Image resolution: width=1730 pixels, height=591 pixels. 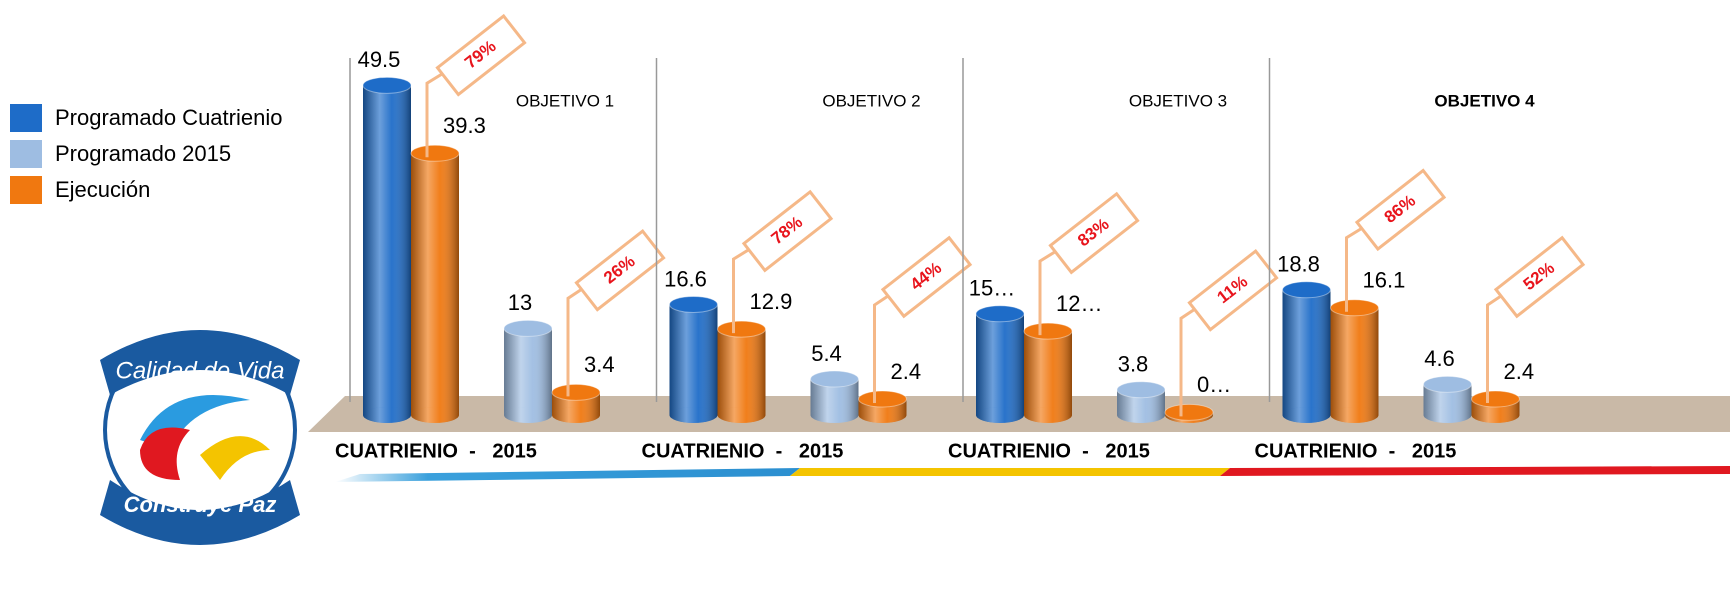 What do you see at coordinates (102, 189) in the screenshot?
I see `legend-label: Ejecución` at bounding box center [102, 189].